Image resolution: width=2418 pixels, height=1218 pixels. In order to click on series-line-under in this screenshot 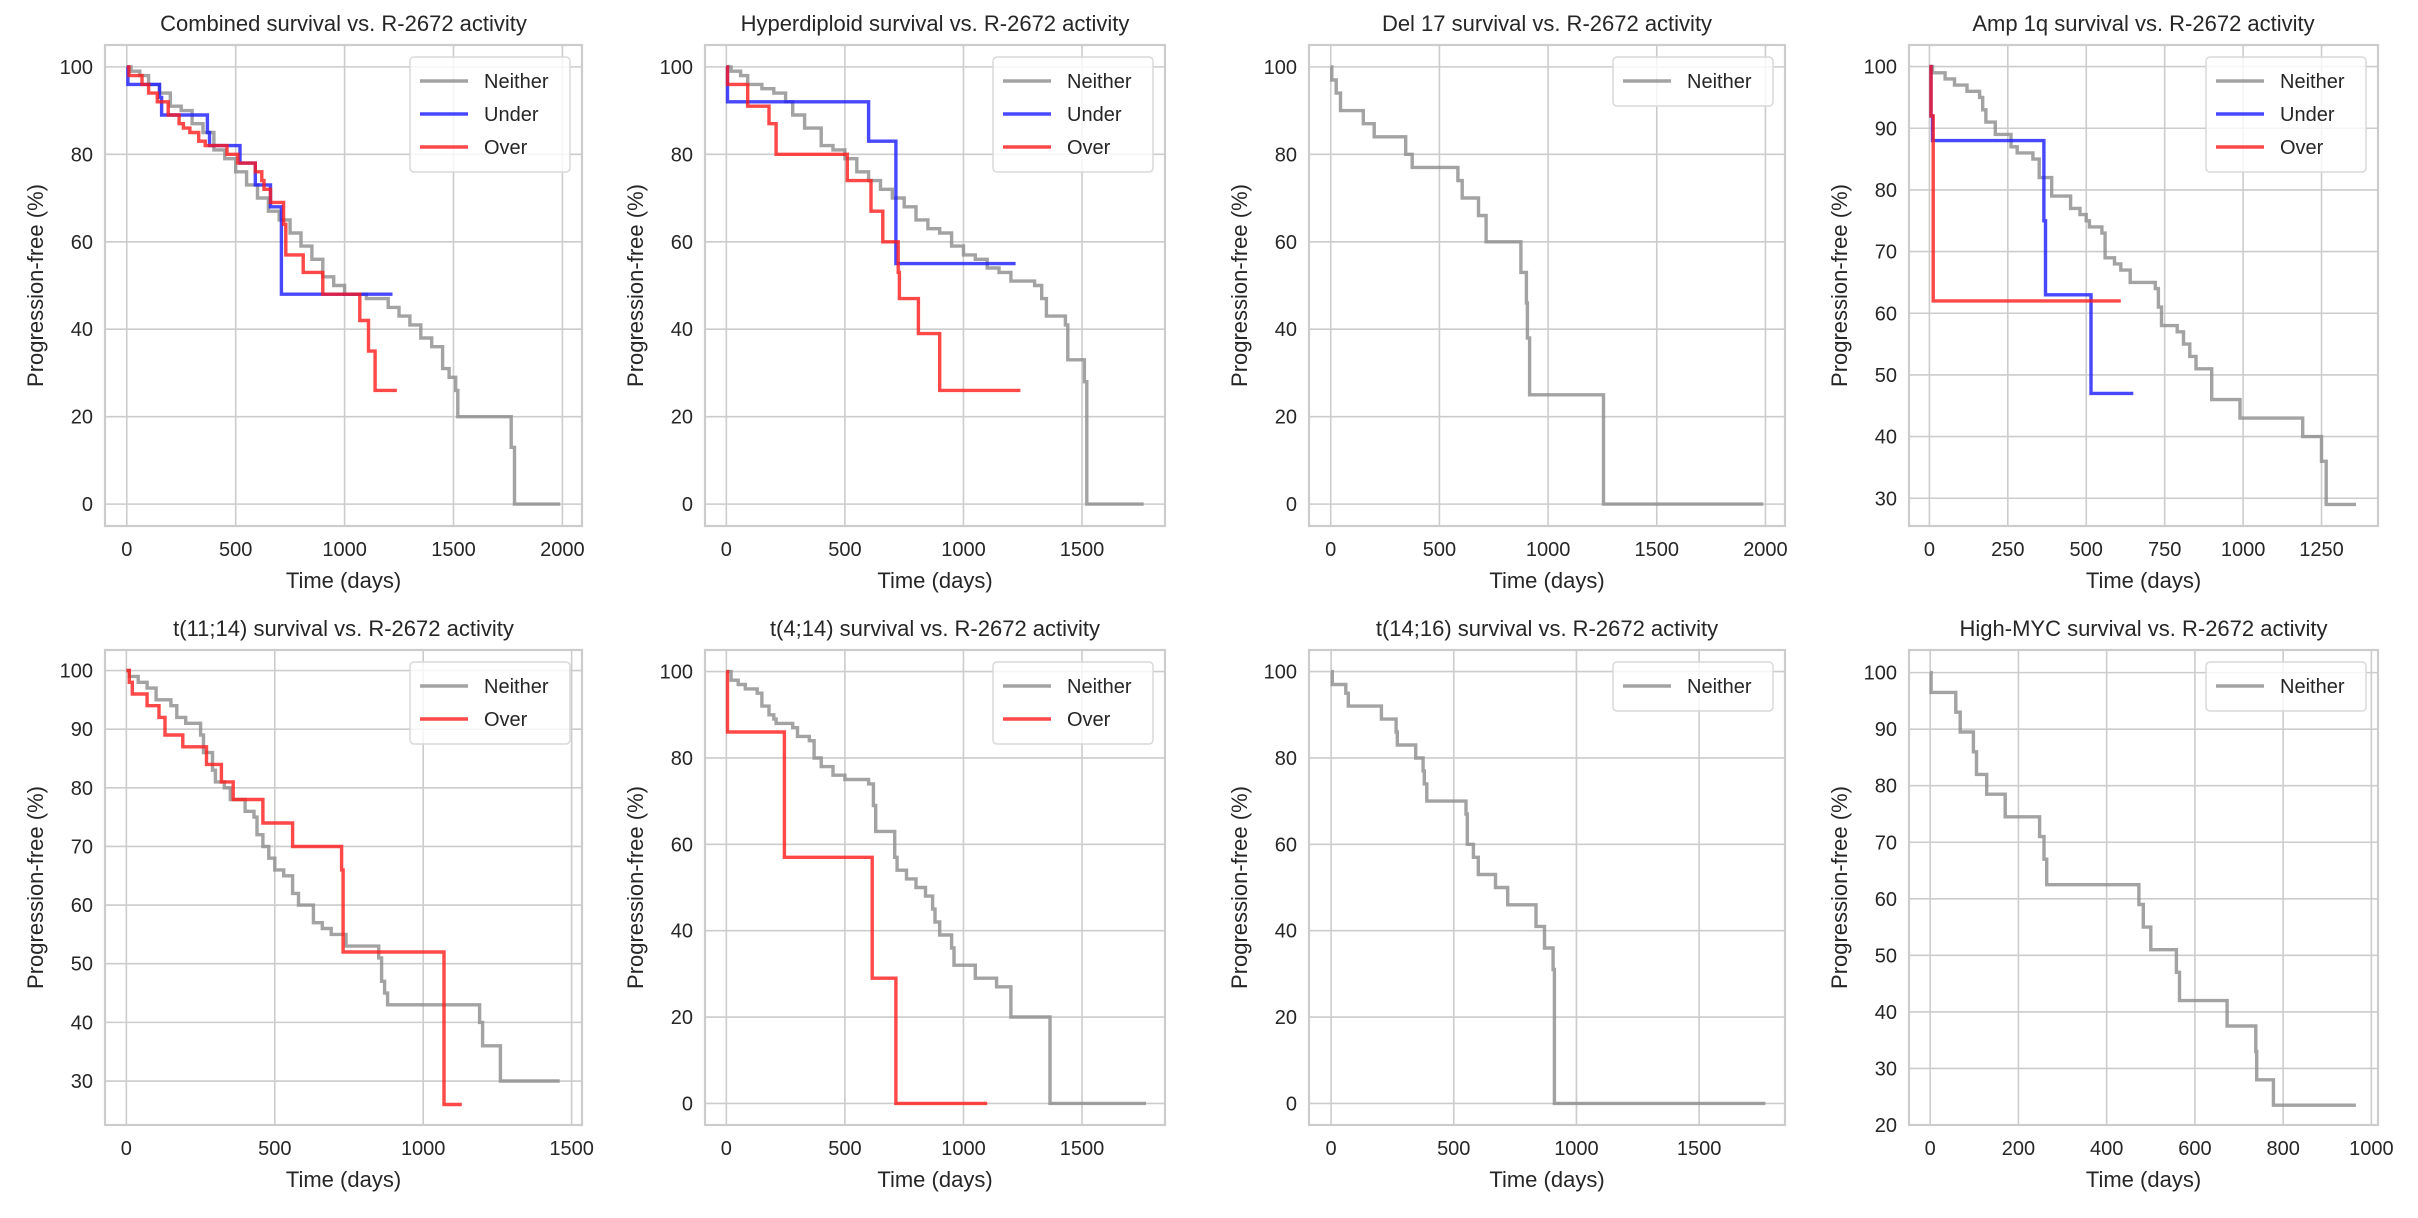, I will do `click(870, 165)`.